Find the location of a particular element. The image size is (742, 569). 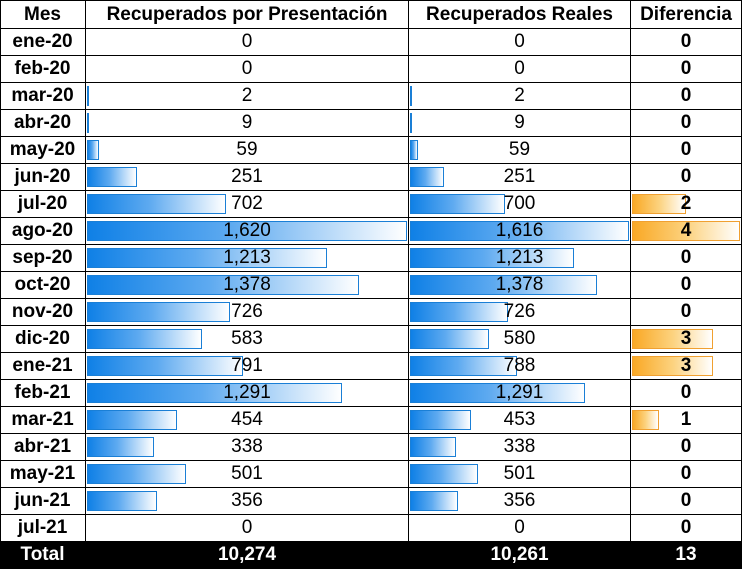

cell-reales-ene-20: 0 is located at coordinates (520, 42).